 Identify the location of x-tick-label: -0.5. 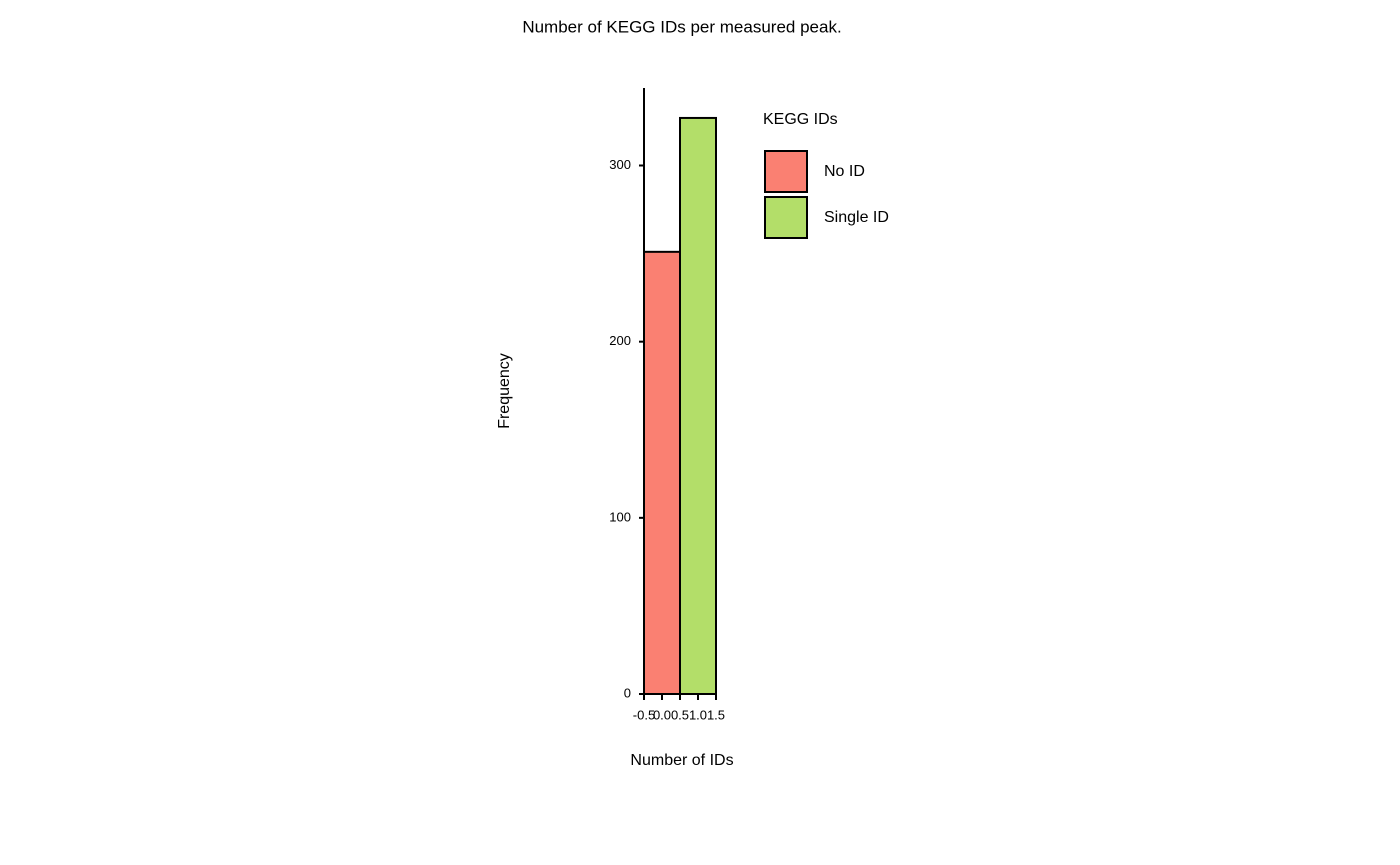
(644, 714).